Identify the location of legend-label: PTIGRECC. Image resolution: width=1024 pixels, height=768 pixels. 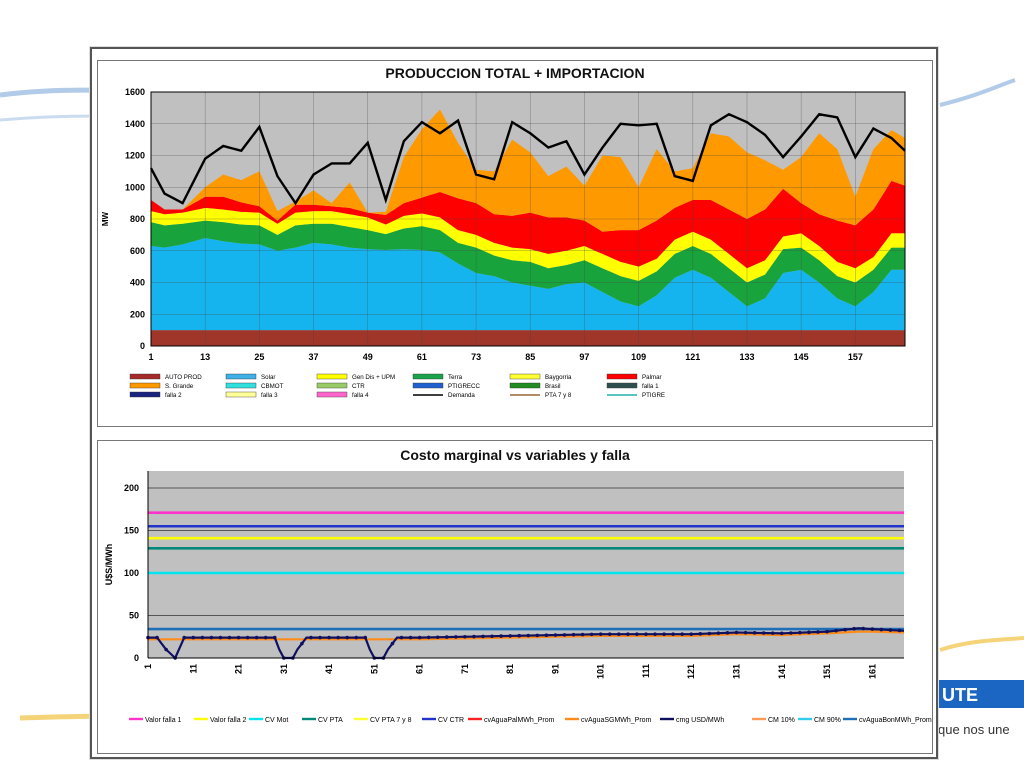
(464, 386).